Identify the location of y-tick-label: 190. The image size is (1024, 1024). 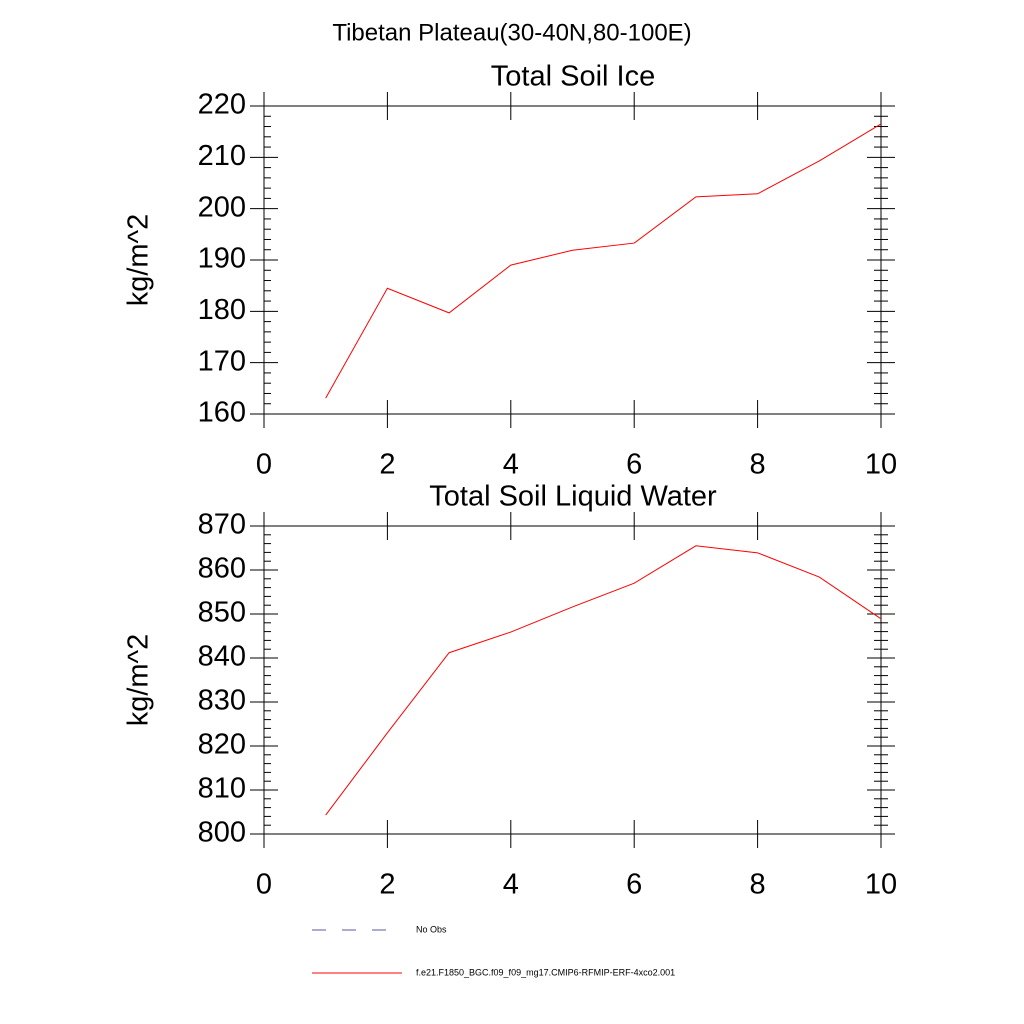
(222, 259).